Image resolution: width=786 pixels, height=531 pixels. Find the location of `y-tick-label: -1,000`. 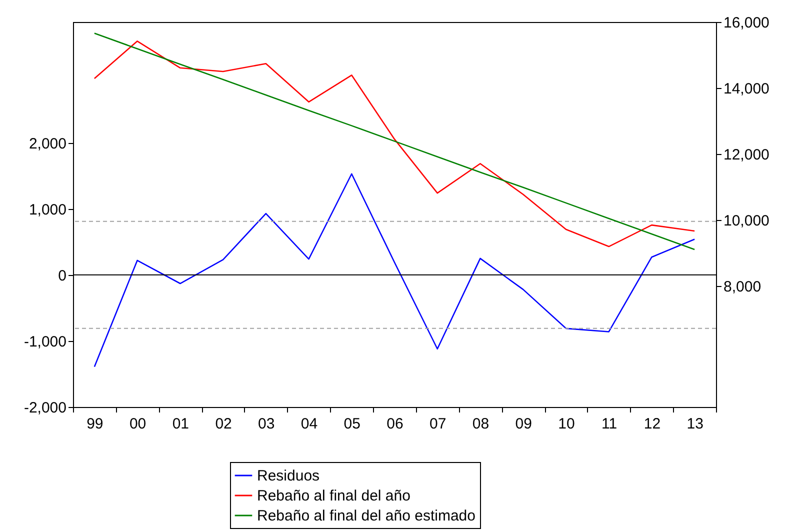

y-tick-label: -1,000 is located at coordinates (45, 341).